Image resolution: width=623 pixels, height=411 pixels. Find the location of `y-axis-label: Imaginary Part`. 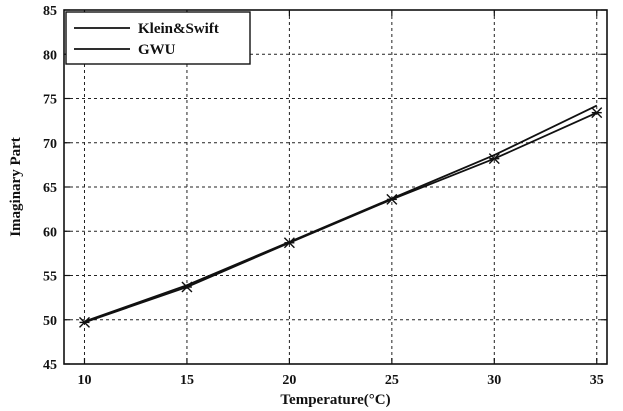

y-axis-label: Imaginary Part is located at coordinates (16, 187).